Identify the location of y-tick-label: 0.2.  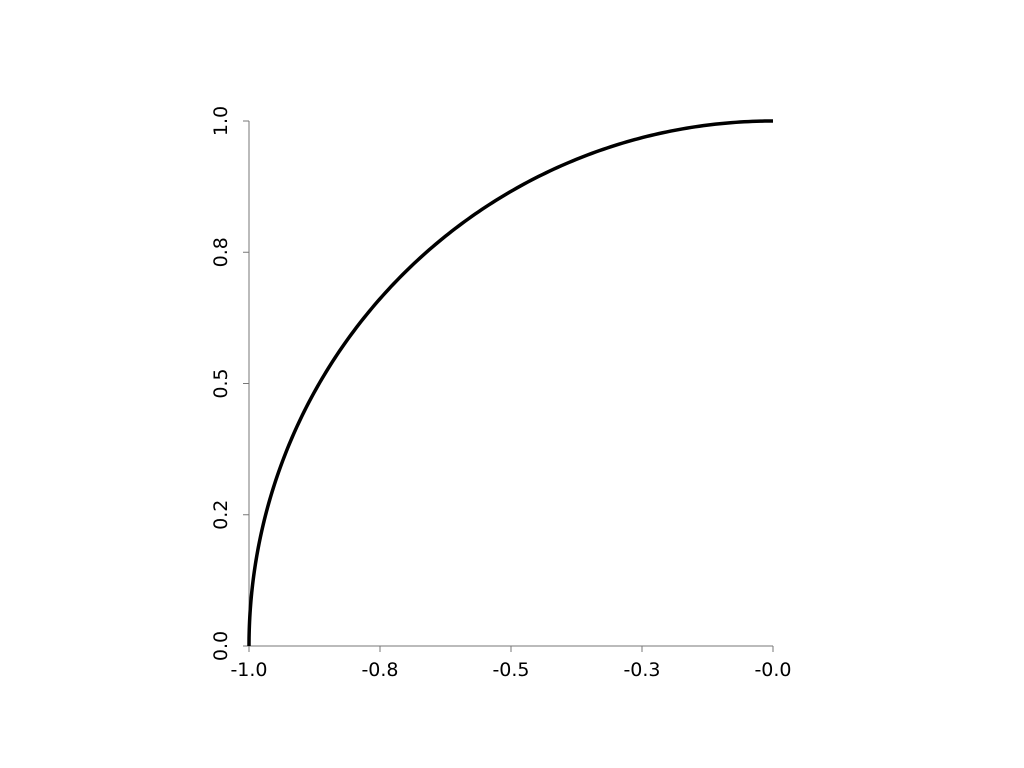
(221, 515).